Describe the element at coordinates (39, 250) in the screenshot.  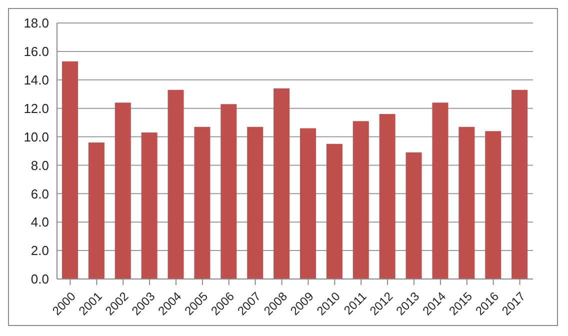
I see `y-tick-label: 2.0` at that location.